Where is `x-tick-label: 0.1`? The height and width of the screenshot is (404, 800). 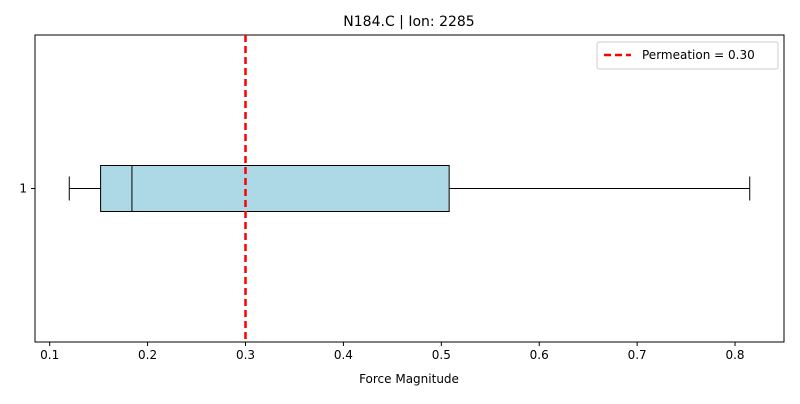
x-tick-label: 0.1 is located at coordinates (49, 355).